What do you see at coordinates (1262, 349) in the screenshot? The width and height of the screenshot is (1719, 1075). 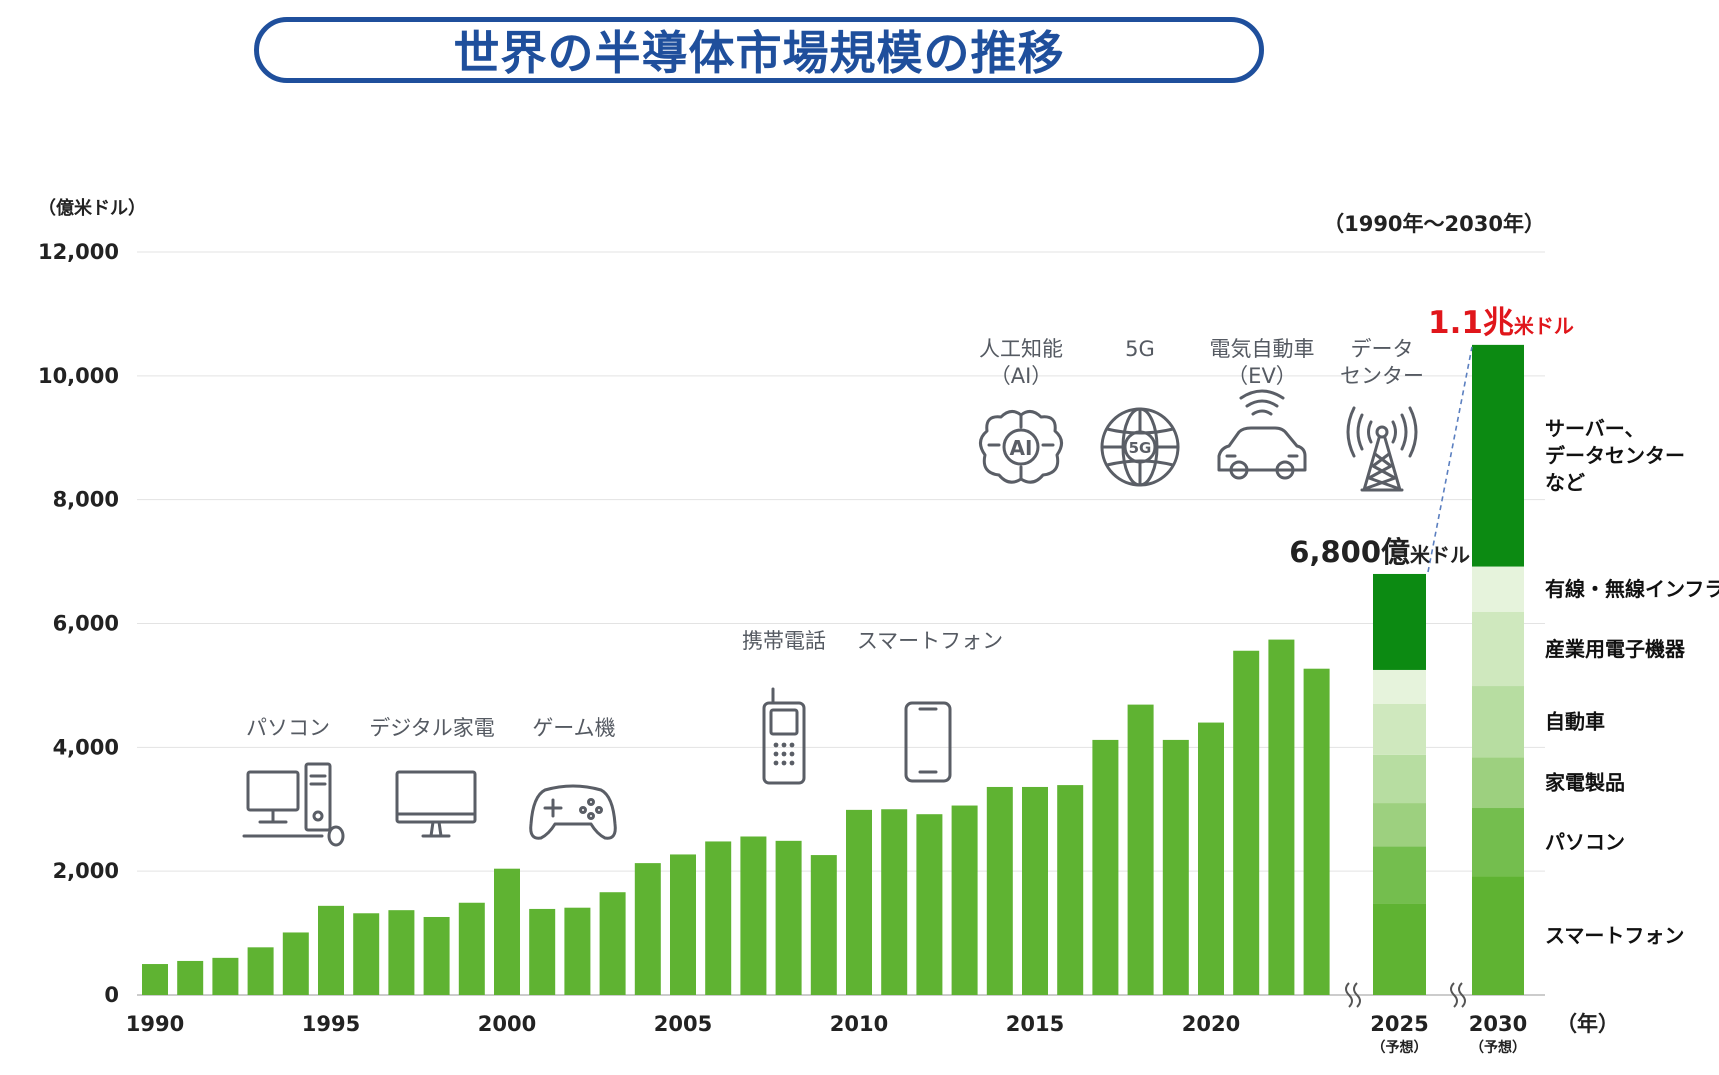 I see `annotation-label-ev: 電気自動車` at bounding box center [1262, 349].